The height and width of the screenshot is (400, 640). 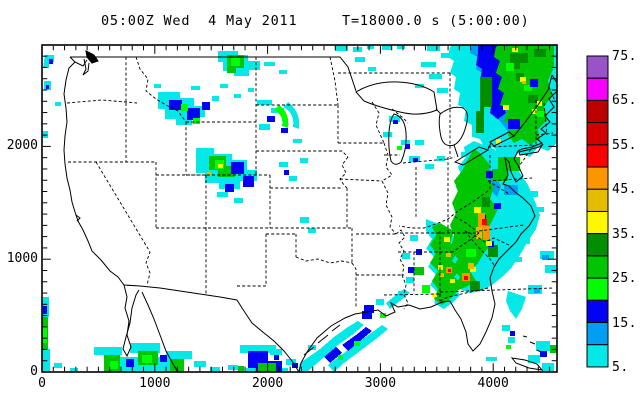 What do you see at coordinates (22, 146) in the screenshot?
I see `y-axis-tick-label: 2000` at bounding box center [22, 146].